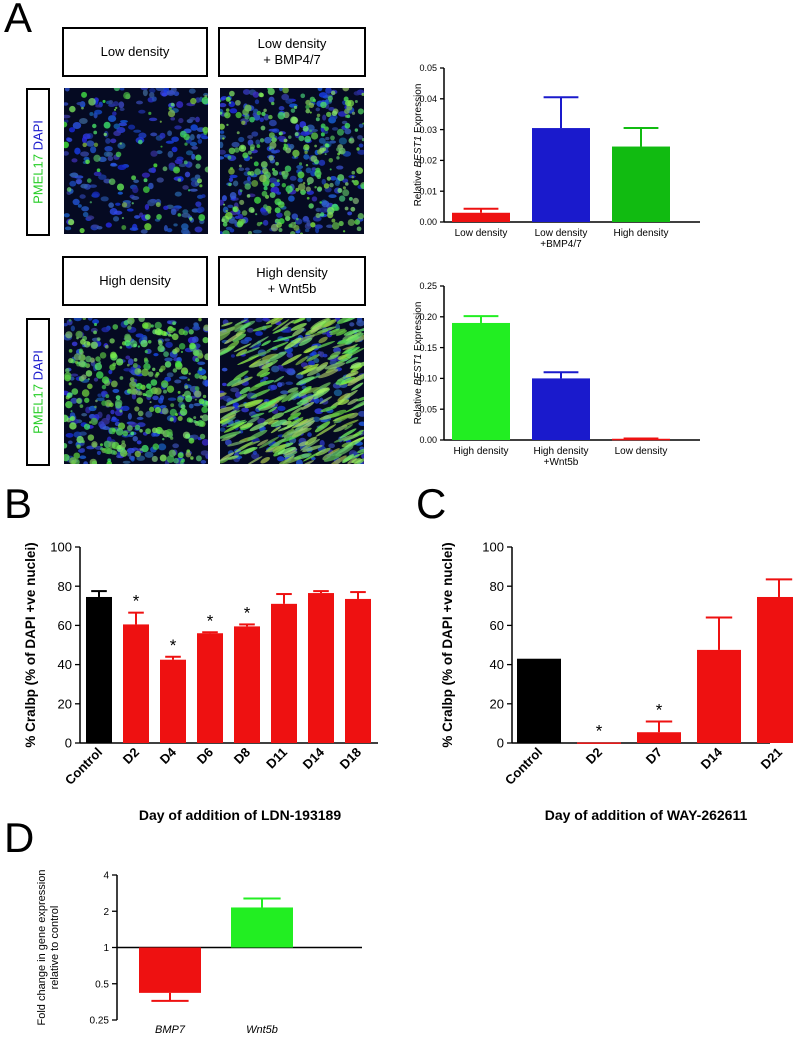 The image size is (793, 1045). I want to click on label-low-density: Low density, so click(135, 52).